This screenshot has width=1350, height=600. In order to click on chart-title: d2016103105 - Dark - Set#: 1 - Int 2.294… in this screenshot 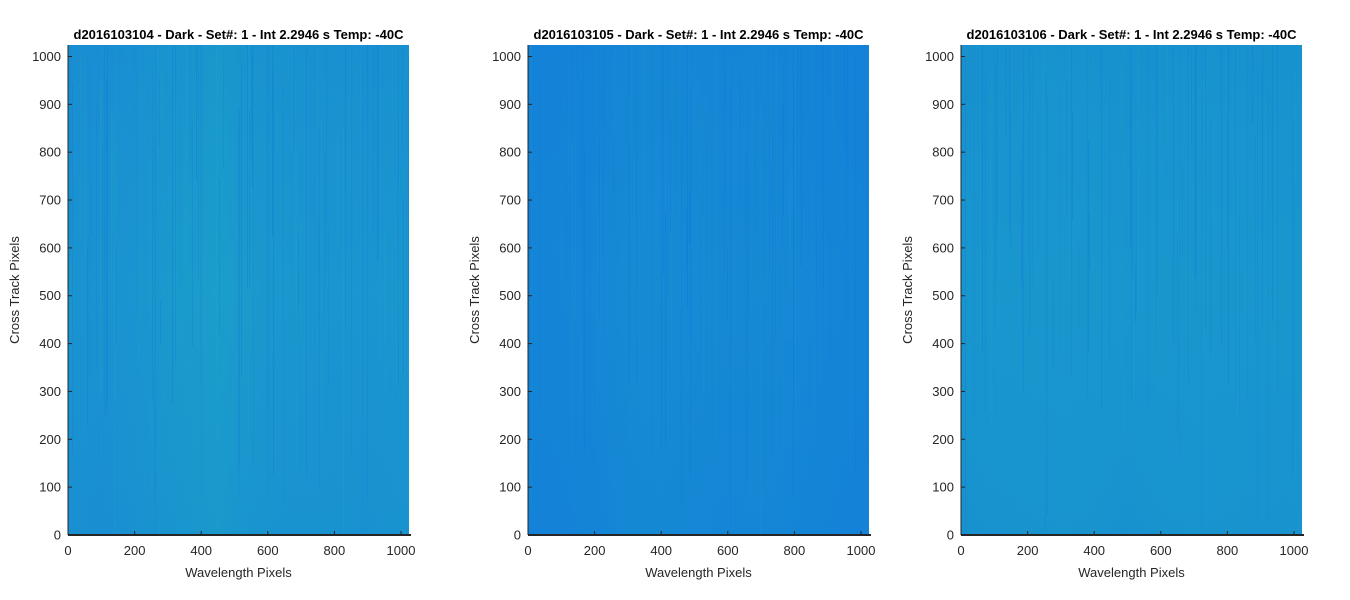, I will do `click(699, 34)`.